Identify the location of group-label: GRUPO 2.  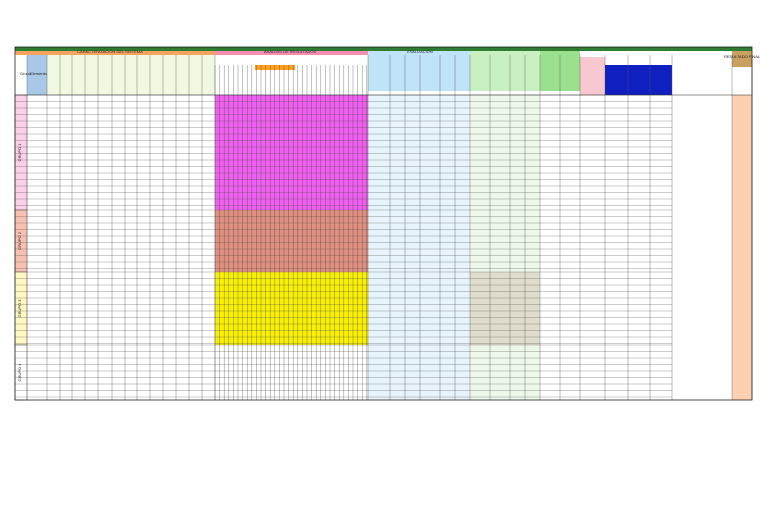
(19, 240).